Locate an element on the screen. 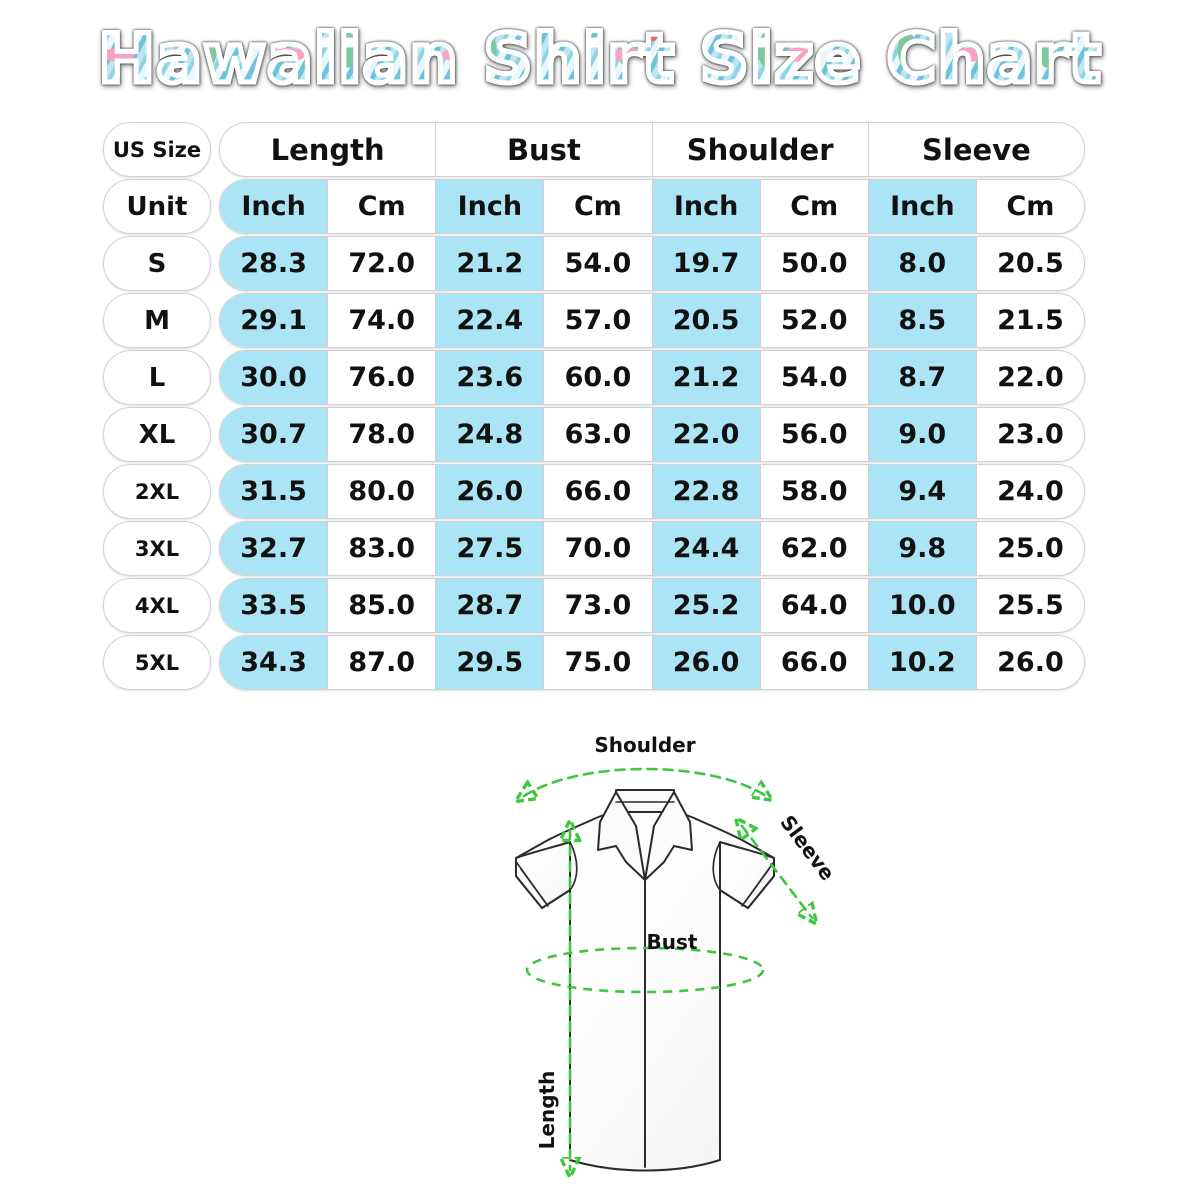 Image resolution: width=1200 pixels, height=1200 pixels. table-cell: 20.5 is located at coordinates (1030, 263).